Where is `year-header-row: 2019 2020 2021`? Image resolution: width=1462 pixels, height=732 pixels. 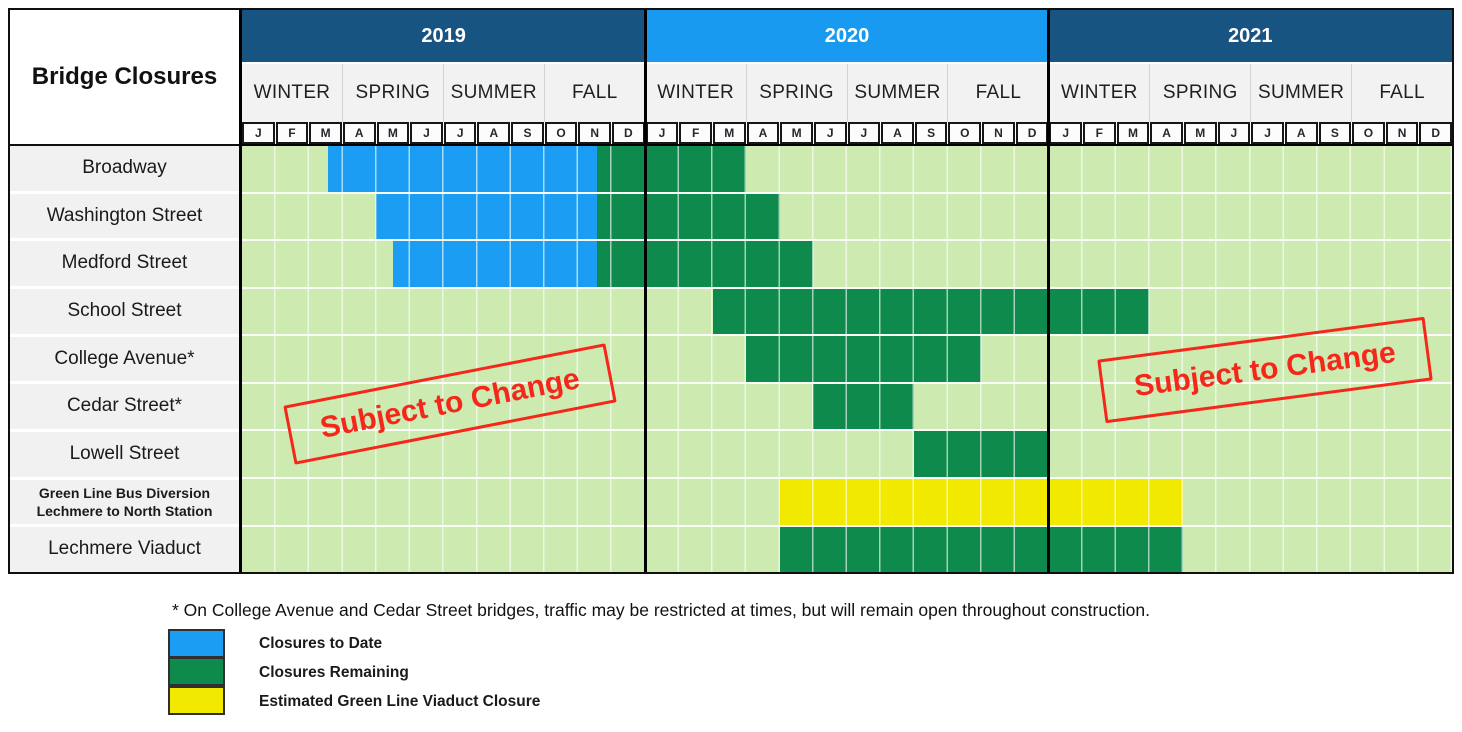 year-header-row: 2019 2020 2021 is located at coordinates (847, 36).